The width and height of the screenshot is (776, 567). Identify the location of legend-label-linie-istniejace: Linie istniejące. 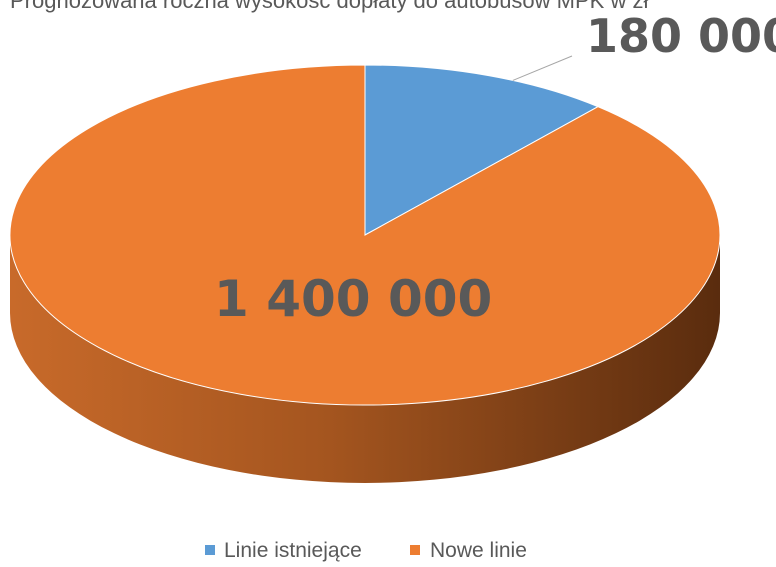
(293, 550).